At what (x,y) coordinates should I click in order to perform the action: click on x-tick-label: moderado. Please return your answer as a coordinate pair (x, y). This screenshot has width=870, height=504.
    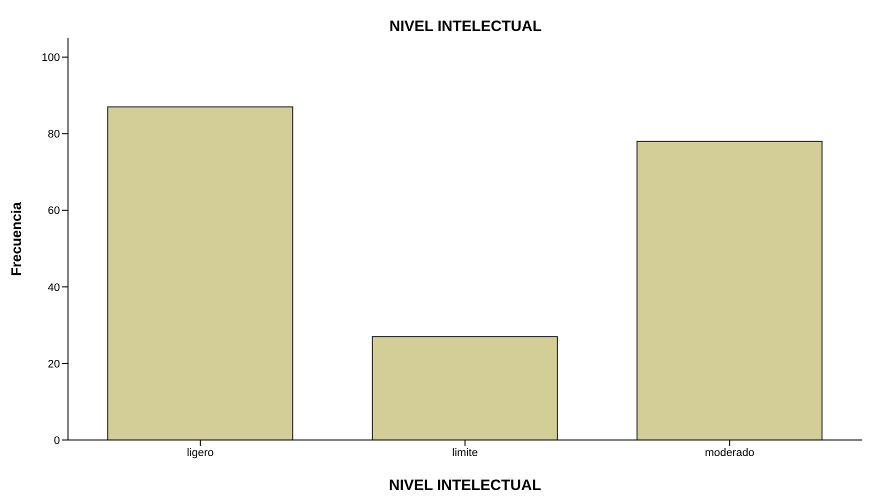
    Looking at the image, I should click on (729, 452).